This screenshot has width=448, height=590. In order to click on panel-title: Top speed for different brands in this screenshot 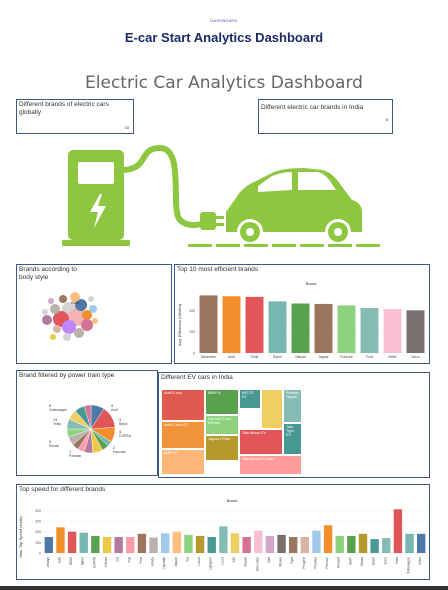, I will do `click(62, 489)`.